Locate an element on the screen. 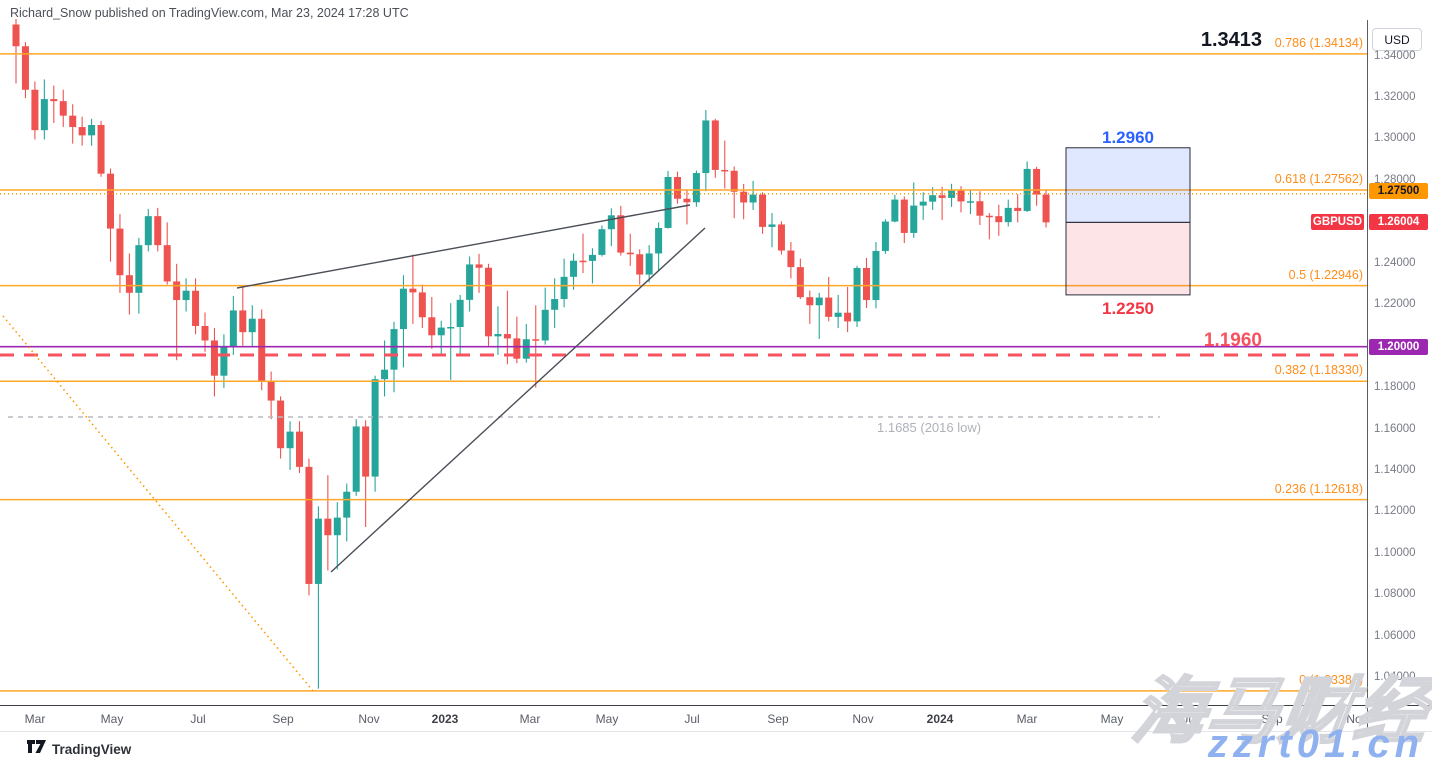  time-label-month: Mar is located at coordinates (1027, 719).